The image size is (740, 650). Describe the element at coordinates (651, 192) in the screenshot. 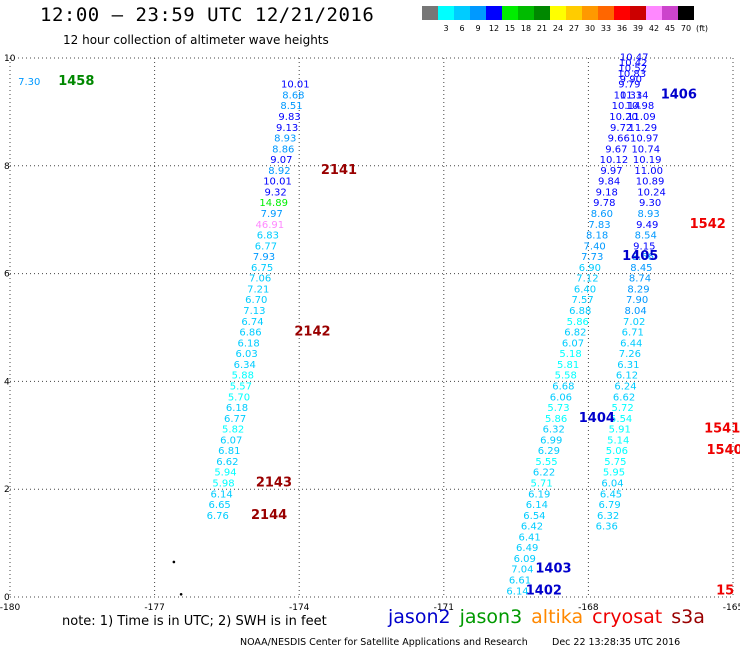

I see `data-point-label: 10.24` at that location.